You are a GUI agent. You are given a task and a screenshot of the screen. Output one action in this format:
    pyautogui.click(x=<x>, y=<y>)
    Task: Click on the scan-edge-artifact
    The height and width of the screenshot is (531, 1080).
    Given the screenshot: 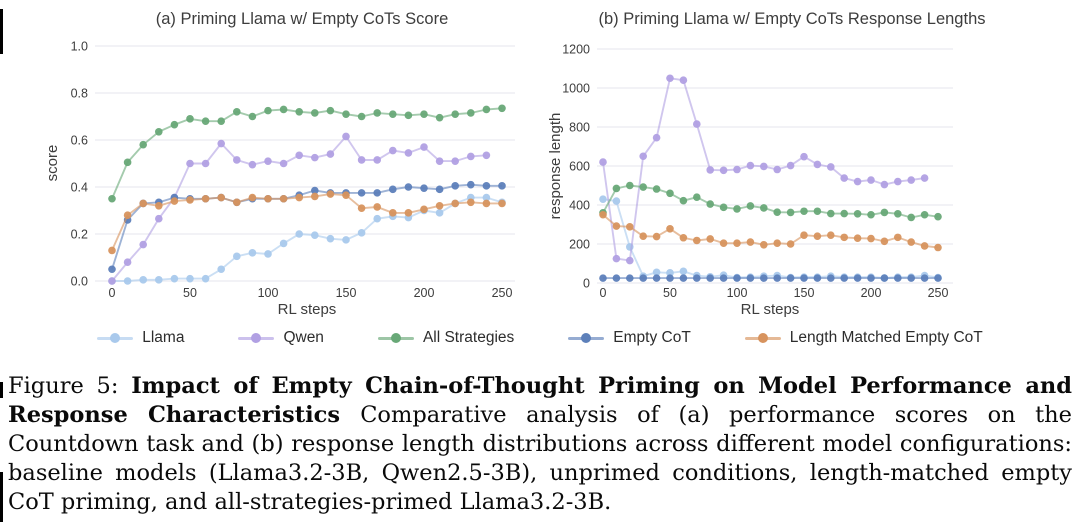 What is the action you would take?
    pyautogui.click(x=1, y=497)
    